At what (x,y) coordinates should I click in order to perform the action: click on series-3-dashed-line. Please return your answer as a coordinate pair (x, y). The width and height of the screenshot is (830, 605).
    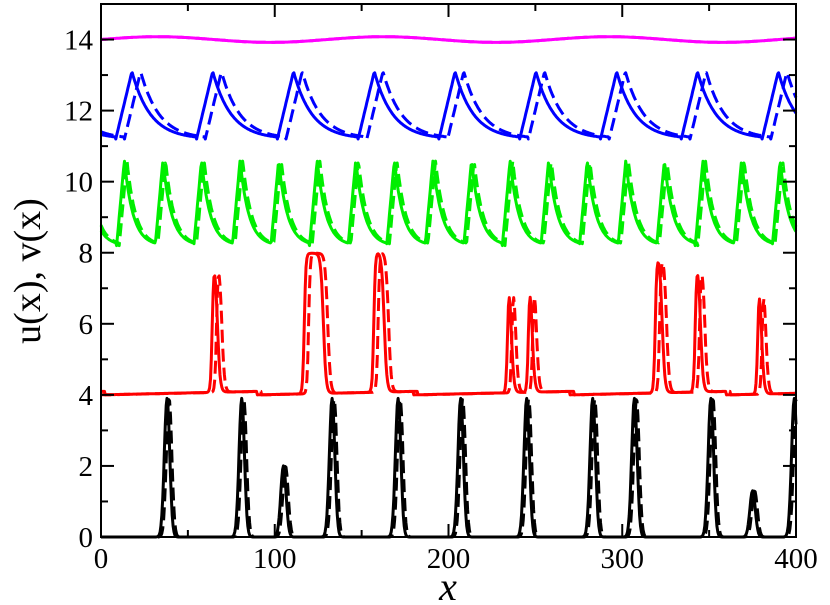
    Looking at the image, I should click on (449, 106).